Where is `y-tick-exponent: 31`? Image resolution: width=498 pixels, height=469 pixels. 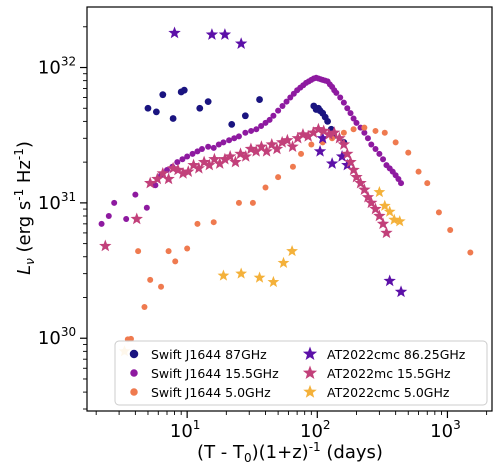
y-tick-exponent: 31 is located at coordinates (68, 197).